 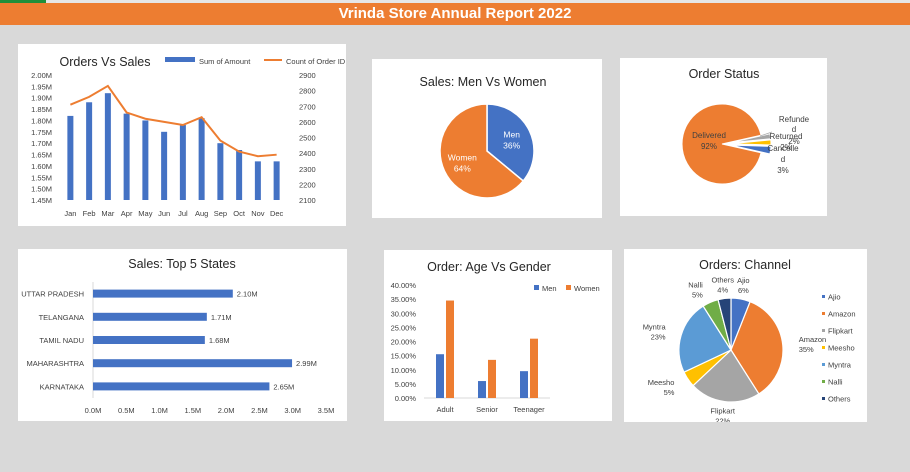 What do you see at coordinates (61, 340) in the screenshot?
I see `category-label: TAMIL NADU` at bounding box center [61, 340].